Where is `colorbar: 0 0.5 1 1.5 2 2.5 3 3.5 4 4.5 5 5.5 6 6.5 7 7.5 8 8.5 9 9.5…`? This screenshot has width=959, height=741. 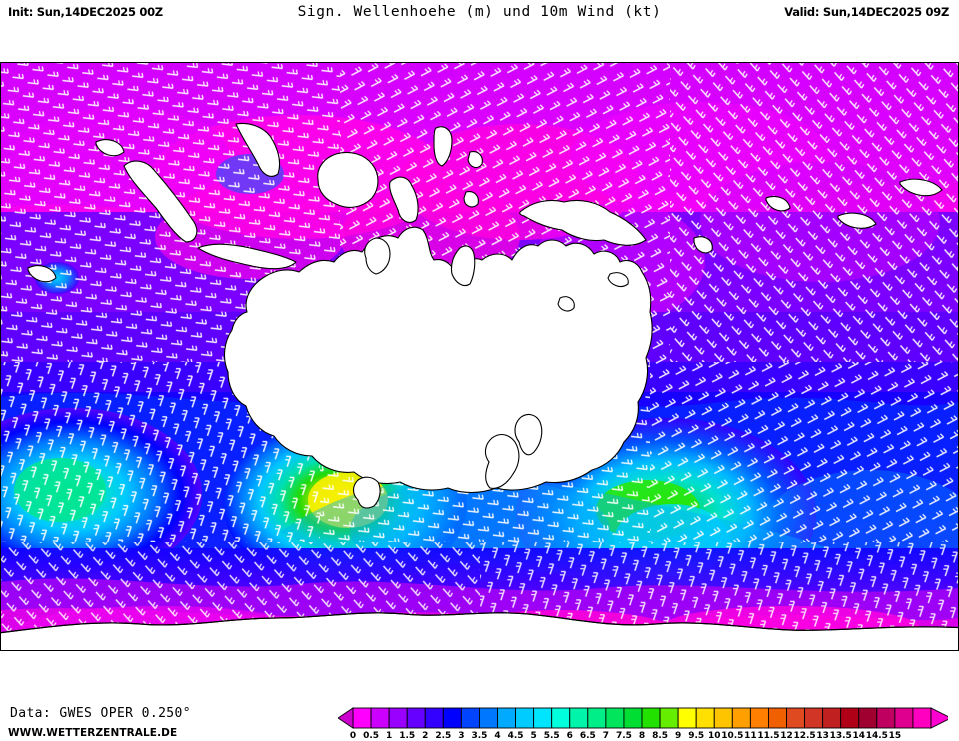
colorbar: 0 0.5 1 1.5 2 2.5 3 3.5 4 4.5 5 5.5 6 6.5 7 7.5 8 8.5 9 9.5… is located at coordinates (643, 723).